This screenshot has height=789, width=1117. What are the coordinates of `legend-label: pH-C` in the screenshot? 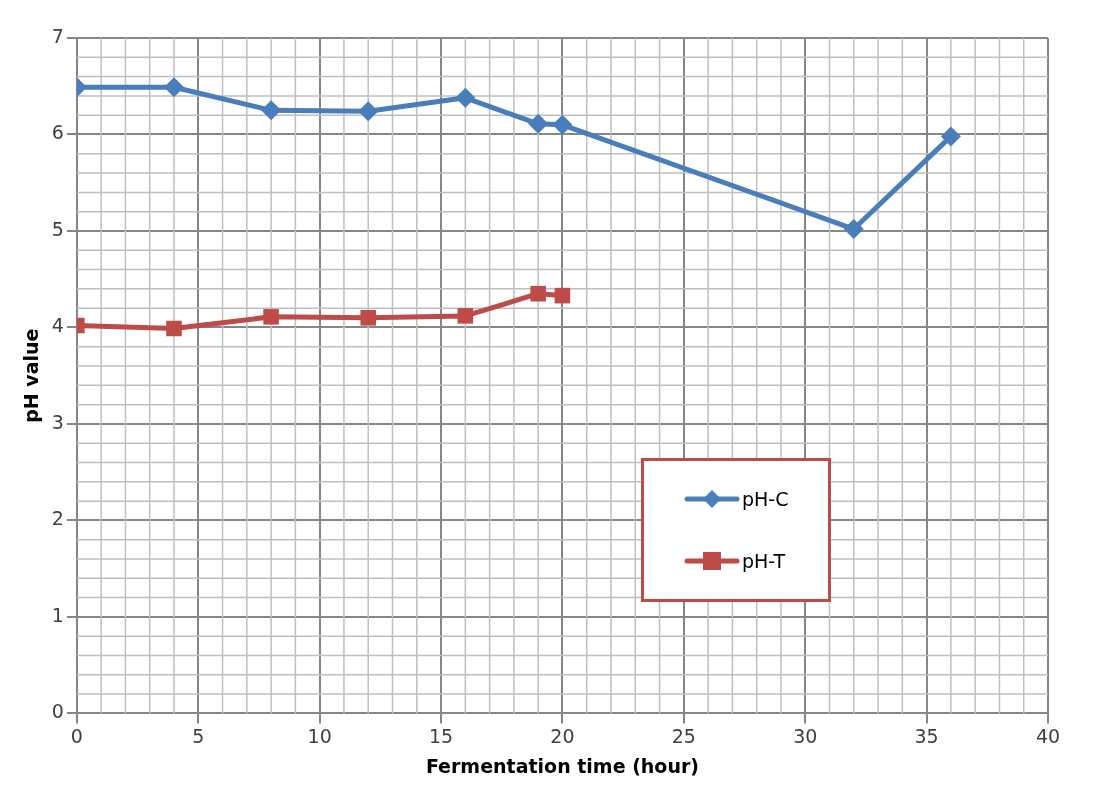 It's located at (765, 499).